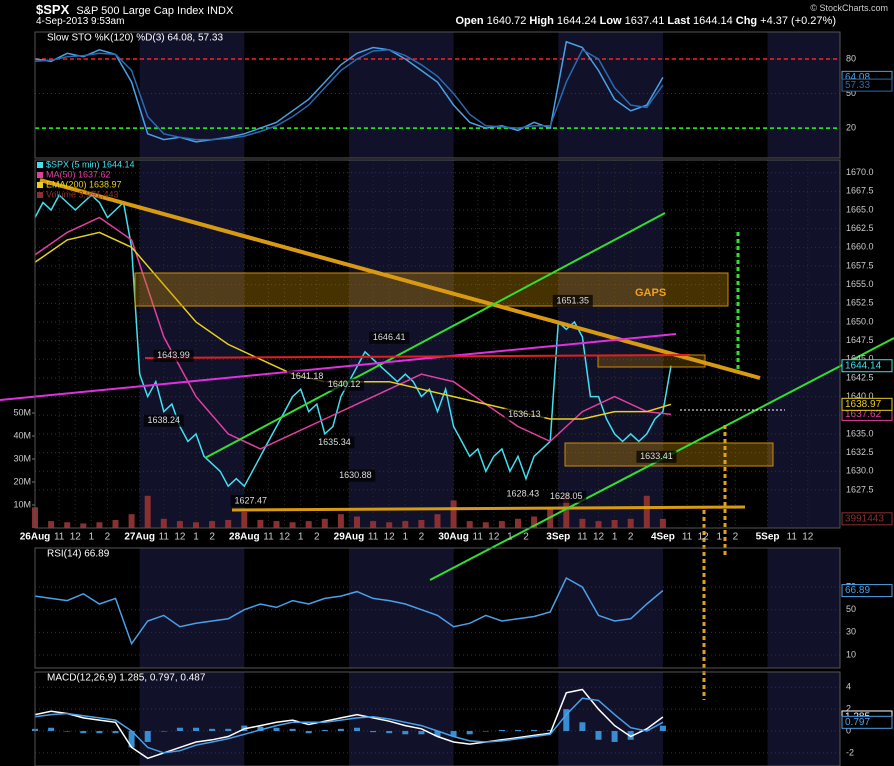 The width and height of the screenshot is (894, 766). I want to click on y-tick-label: 1627.5, so click(860, 489).